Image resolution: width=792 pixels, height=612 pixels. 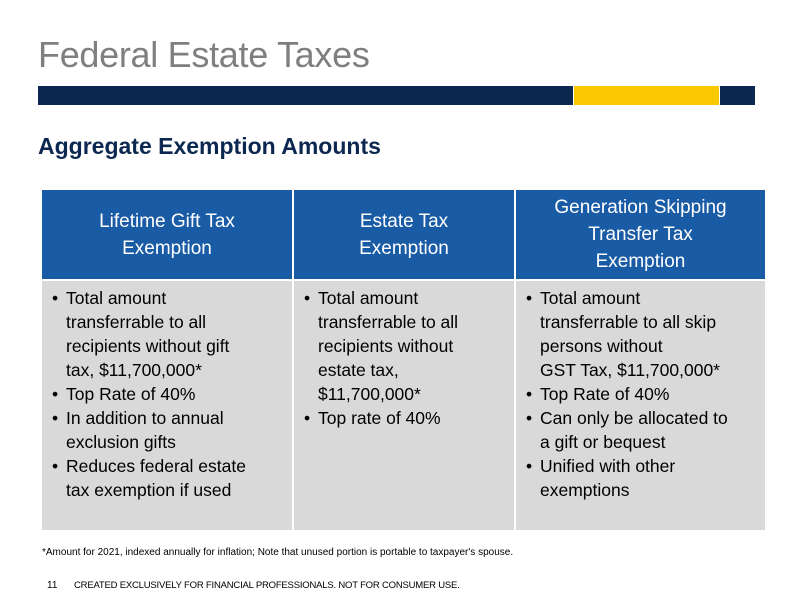 I want to click on bullet-text: Top rate of 40%, so click(x=379, y=418).